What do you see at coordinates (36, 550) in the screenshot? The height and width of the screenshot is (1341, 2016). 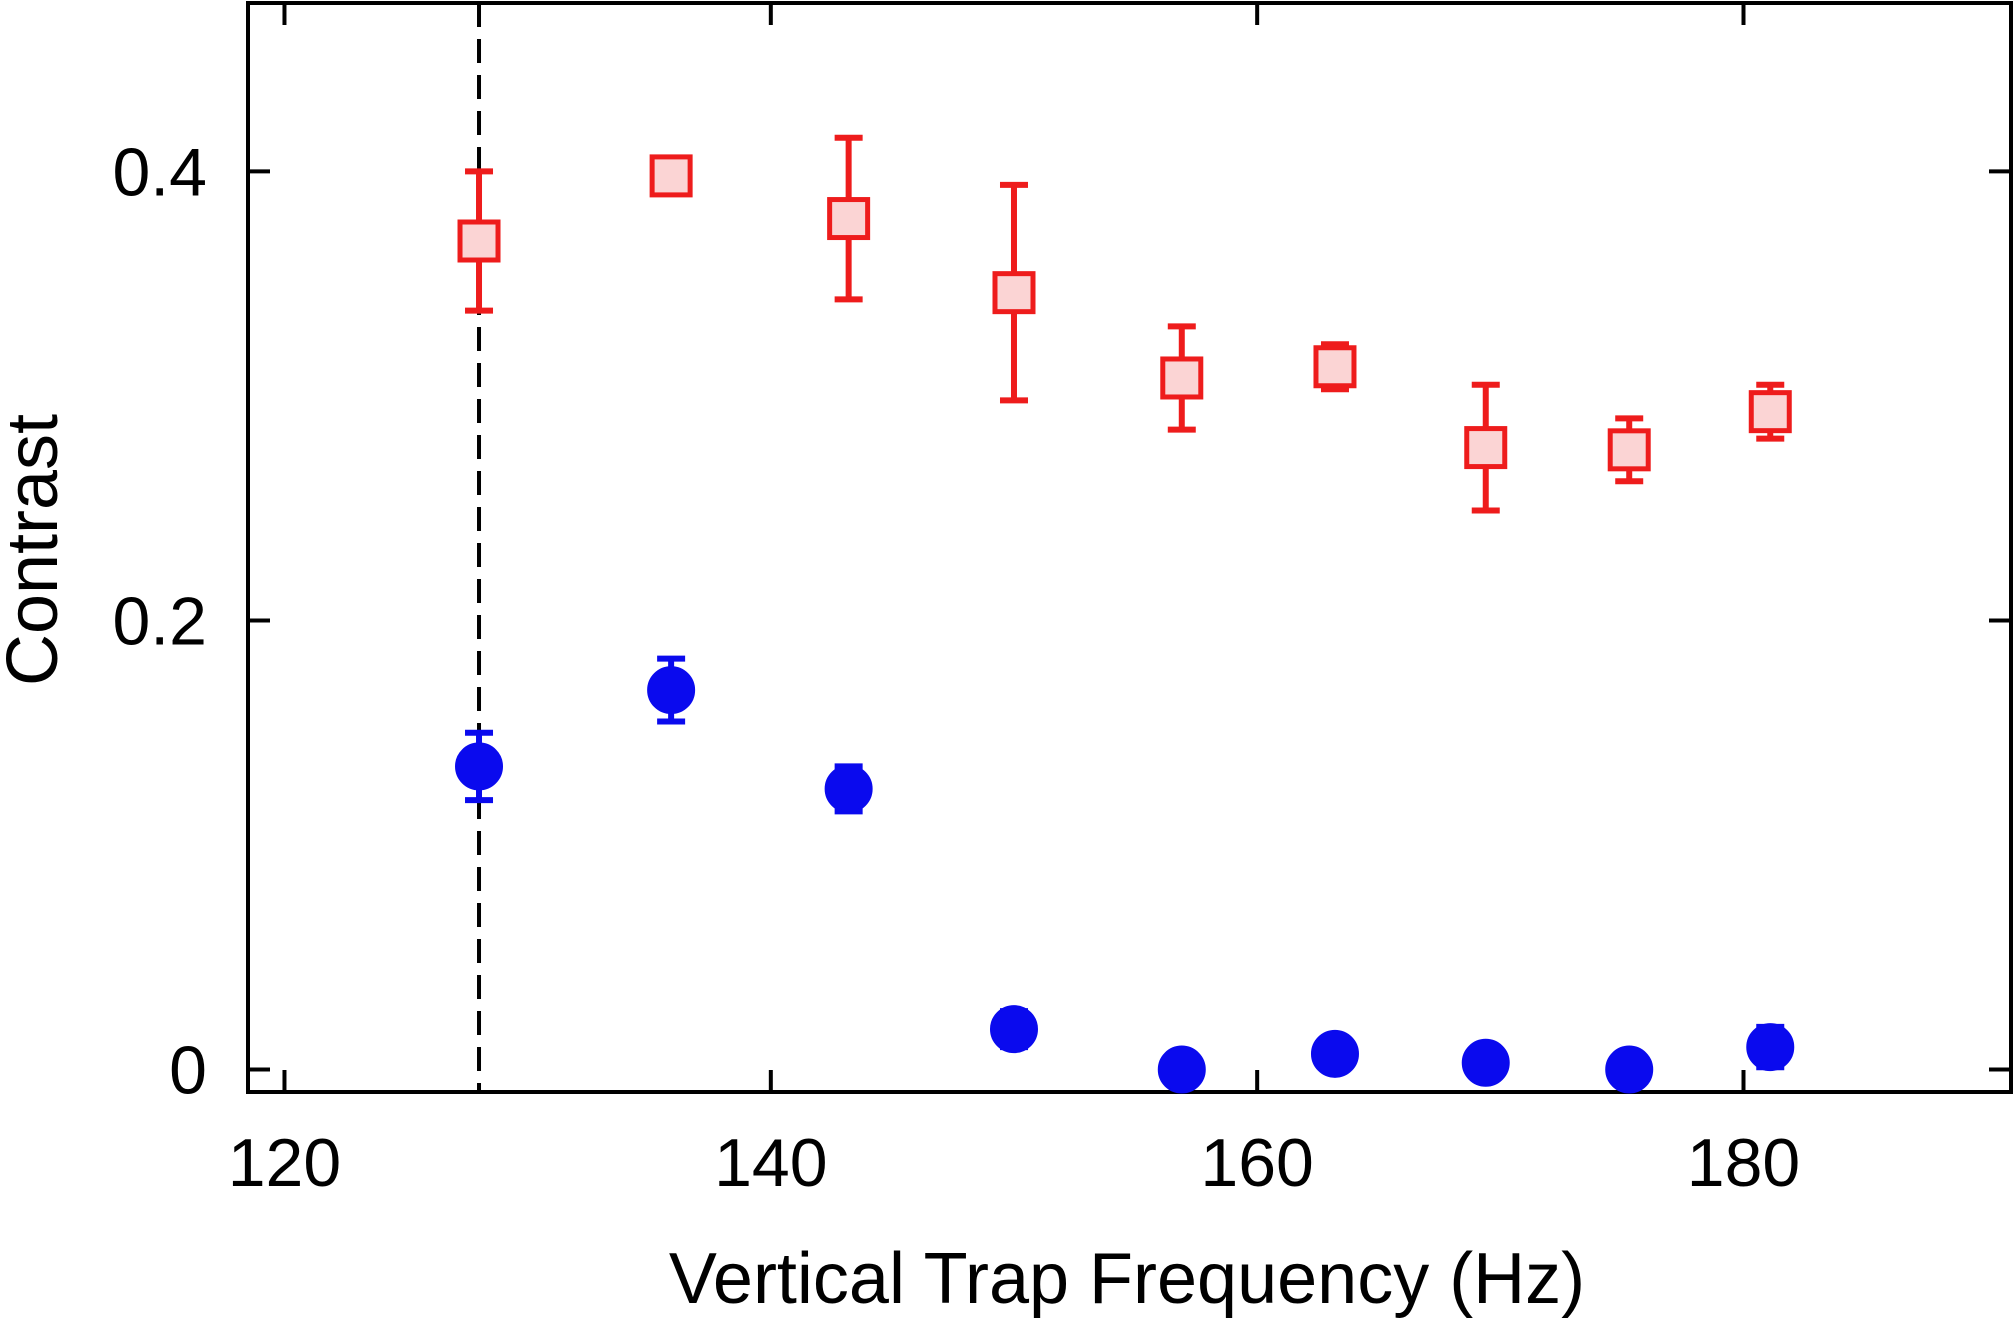 I see `y-axis-label: Contrast` at bounding box center [36, 550].